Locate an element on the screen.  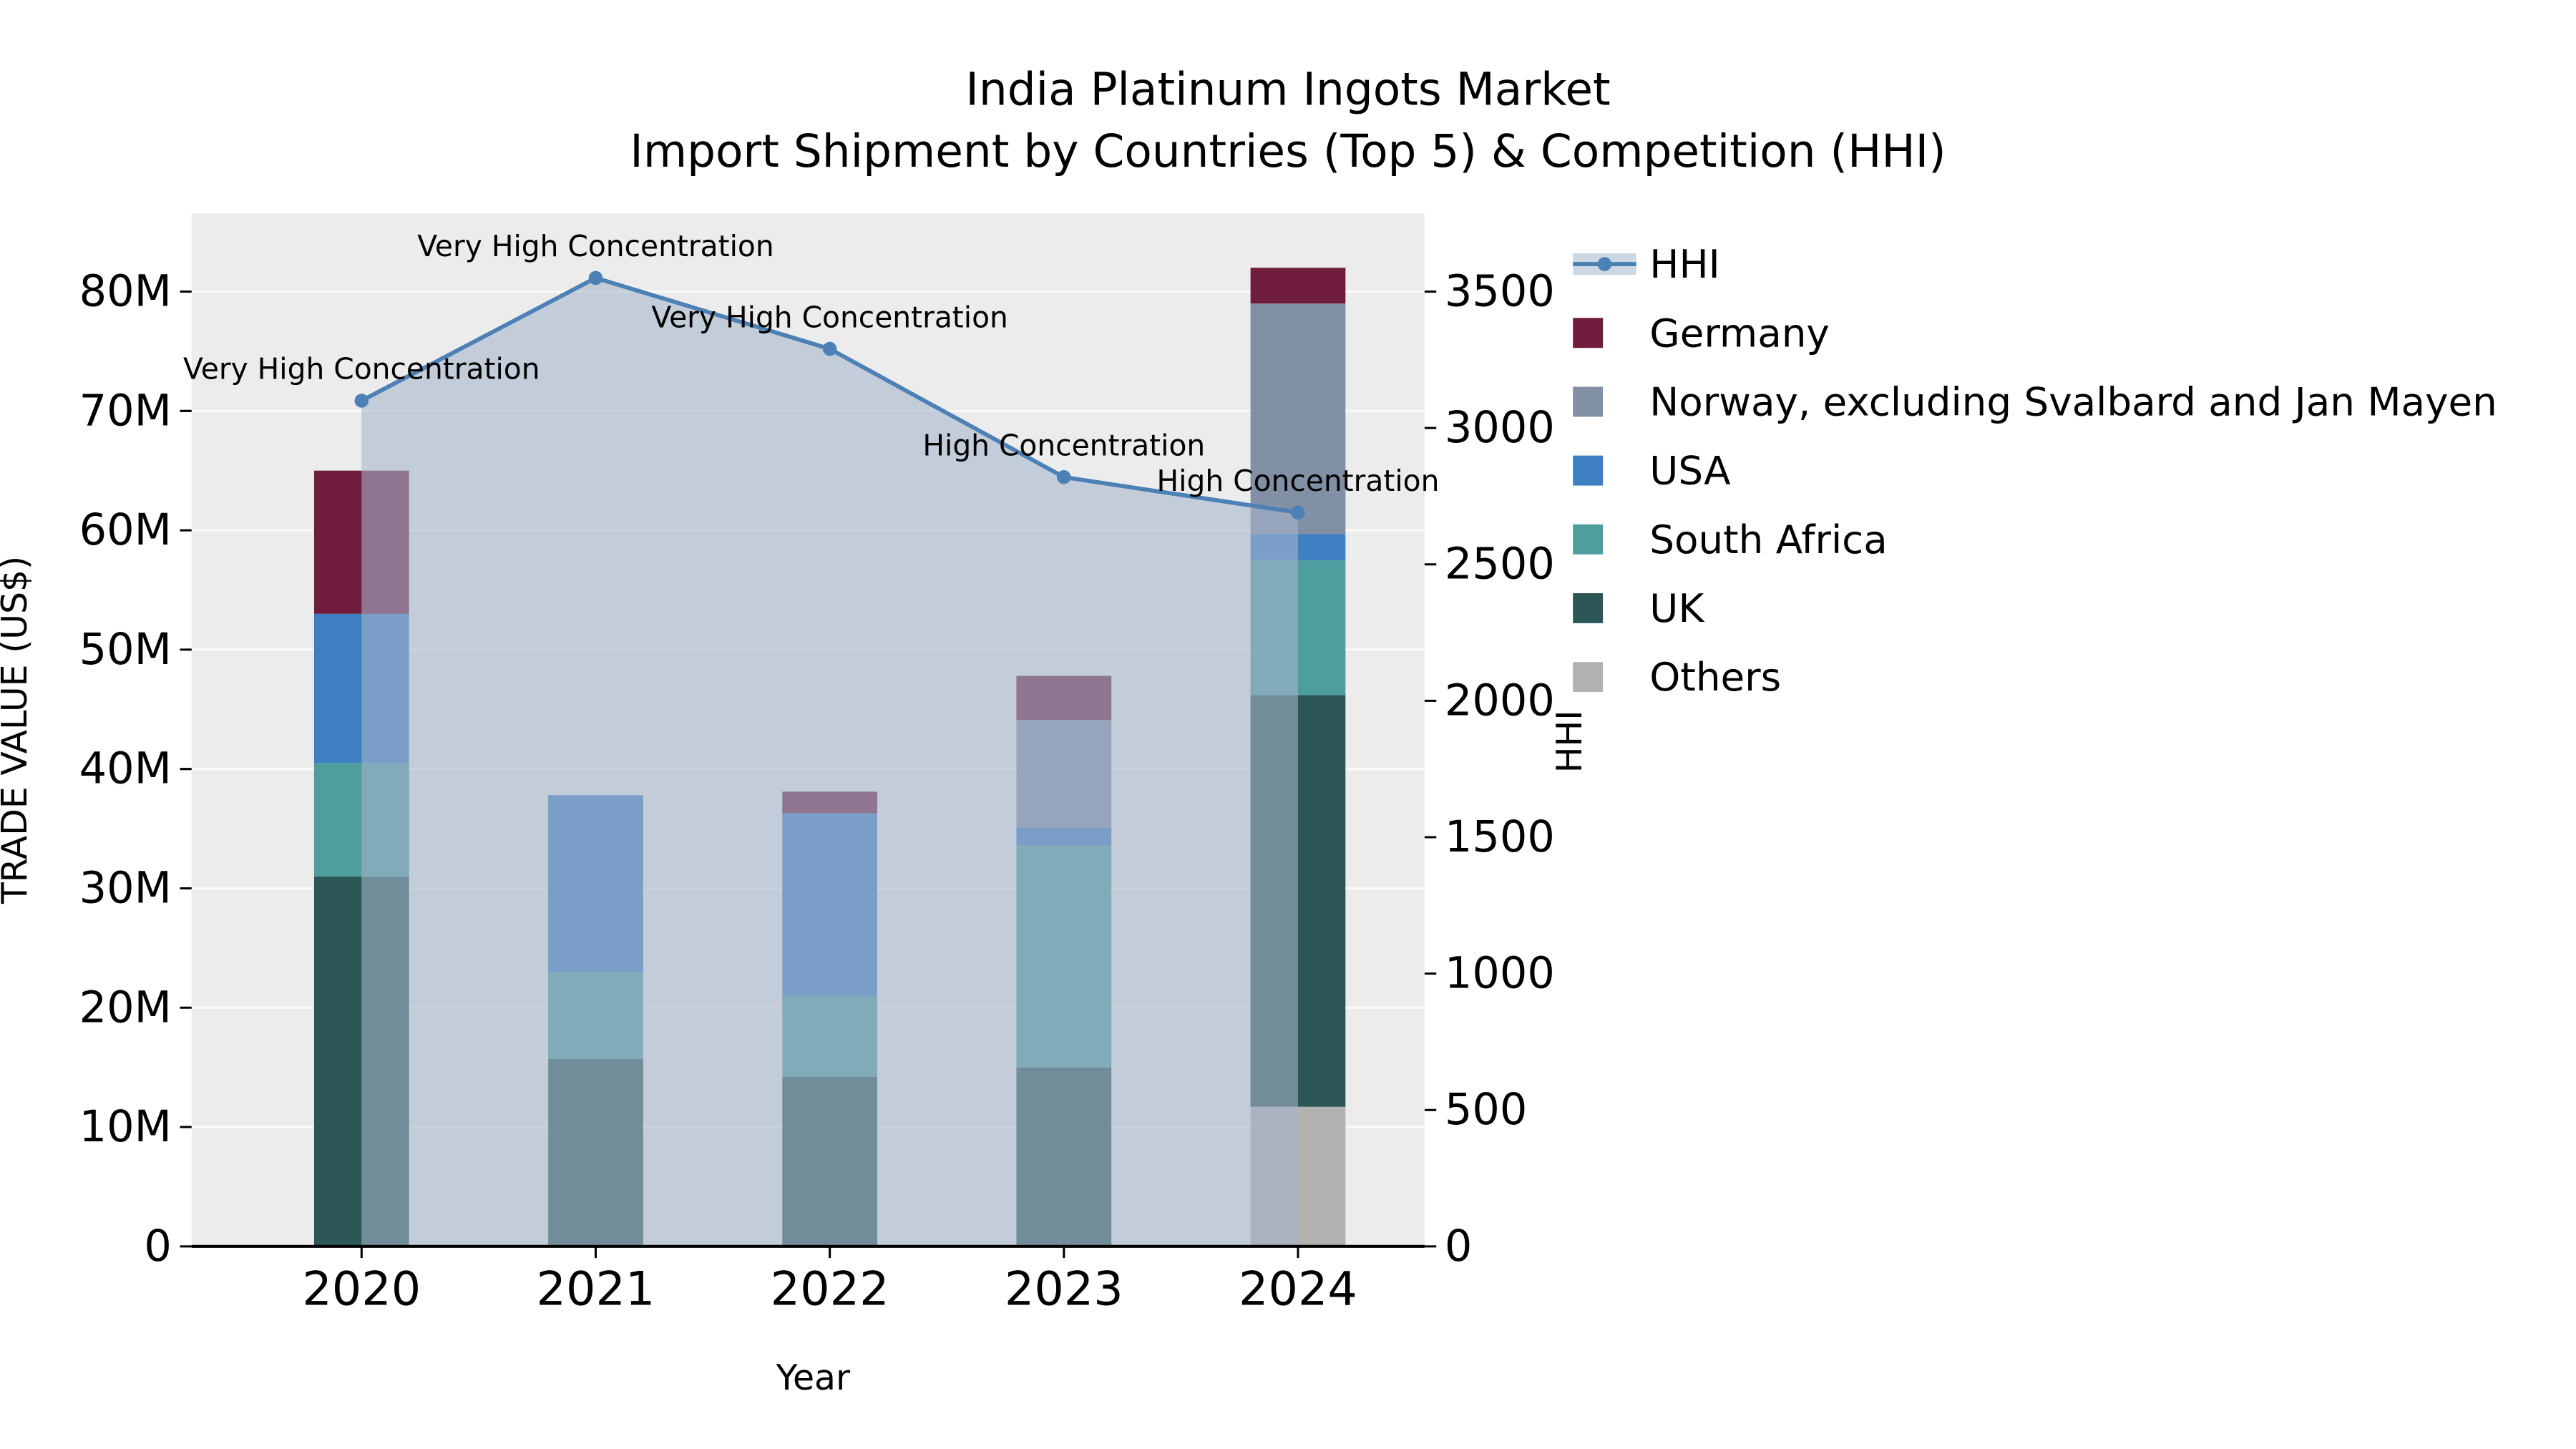
y-left-tick-label: 70M is located at coordinates (125, 411).